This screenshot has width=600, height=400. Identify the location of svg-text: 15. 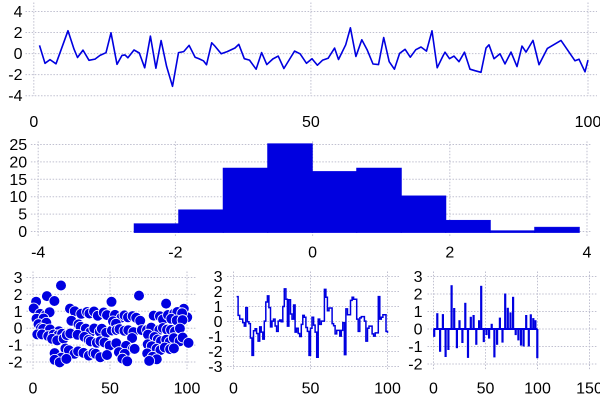
(18, 180).